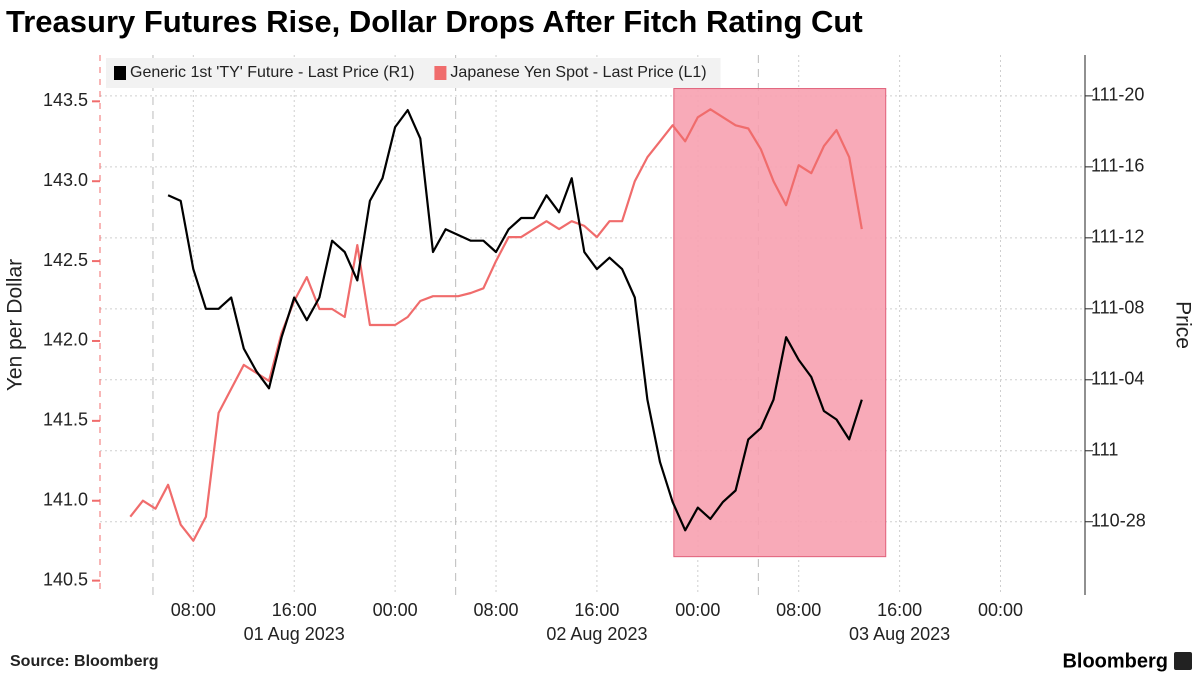  I want to click on y2-tick-label: 111-12, so click(1117, 237).